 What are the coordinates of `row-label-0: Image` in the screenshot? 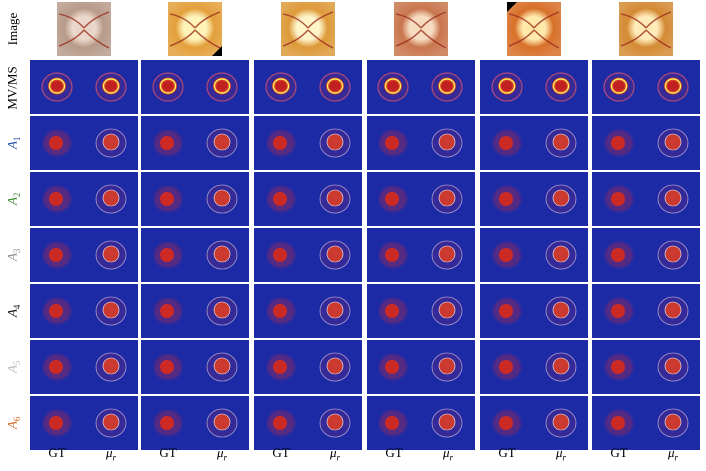 It's located at (13, 29).